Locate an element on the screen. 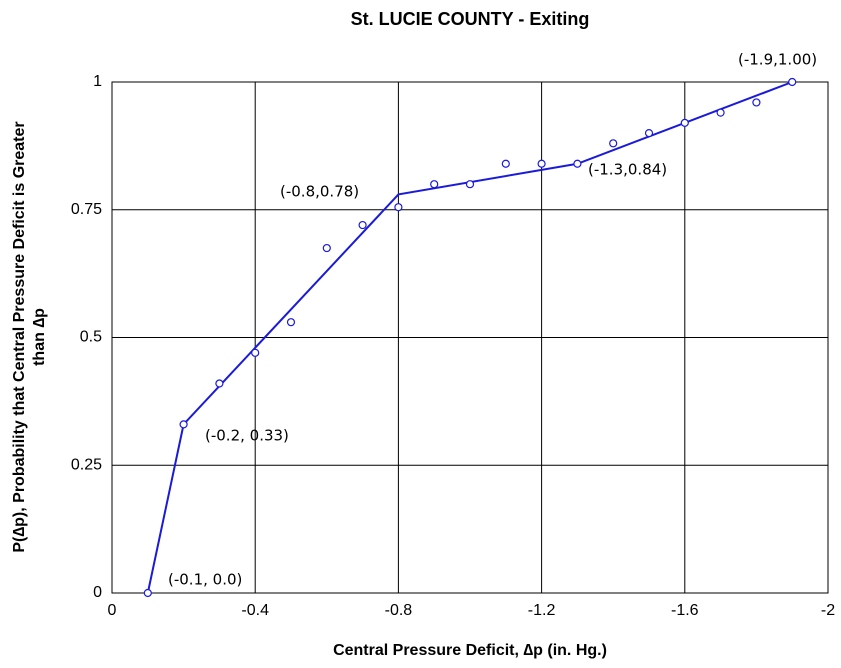 The width and height of the screenshot is (841, 668). y-tick-label: 0.25 is located at coordinates (86, 464).